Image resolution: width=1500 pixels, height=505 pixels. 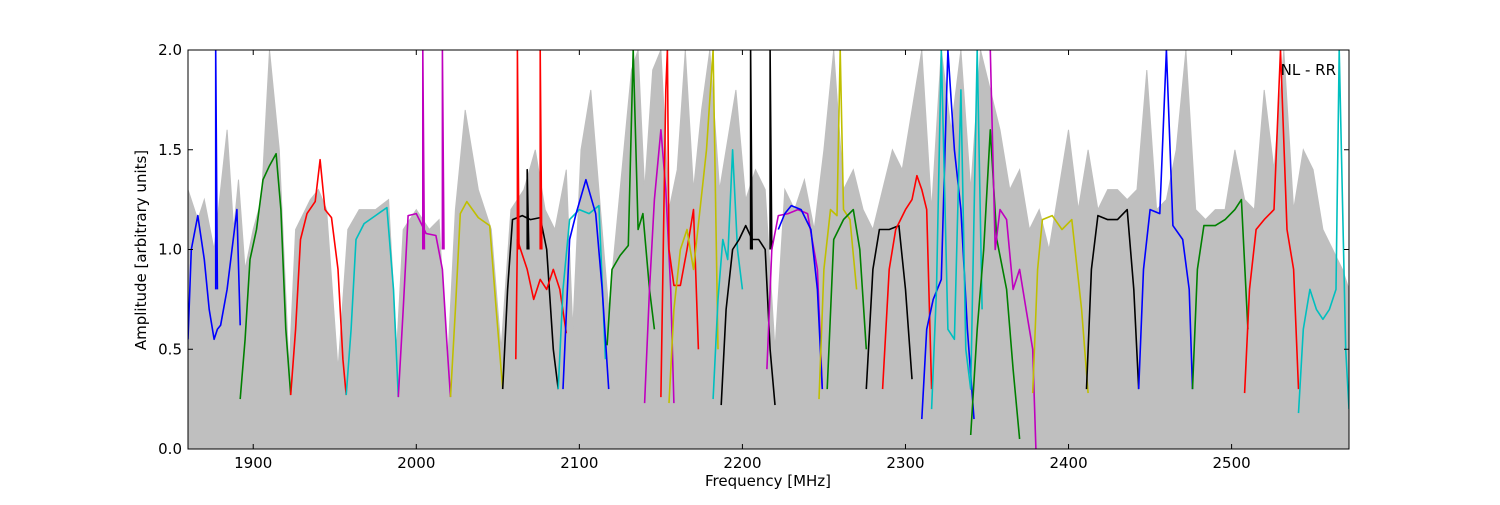 What do you see at coordinates (1068, 463) in the screenshot?
I see `x-tick-label: 2400` at bounding box center [1068, 463].